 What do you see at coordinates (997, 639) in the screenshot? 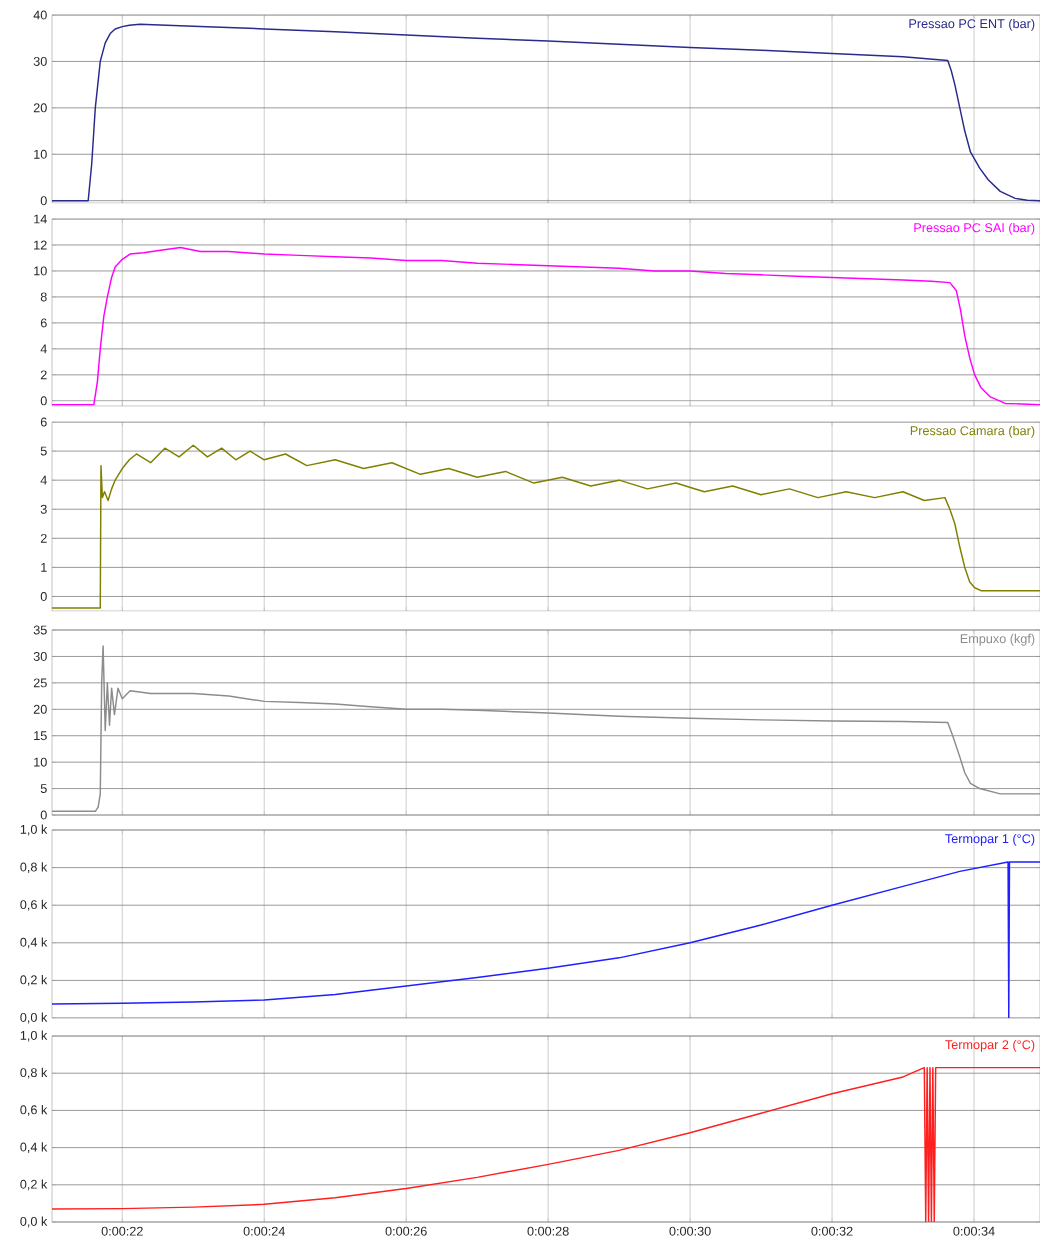
I see `legend-label: Empuxo (kgf)` at bounding box center [997, 639].